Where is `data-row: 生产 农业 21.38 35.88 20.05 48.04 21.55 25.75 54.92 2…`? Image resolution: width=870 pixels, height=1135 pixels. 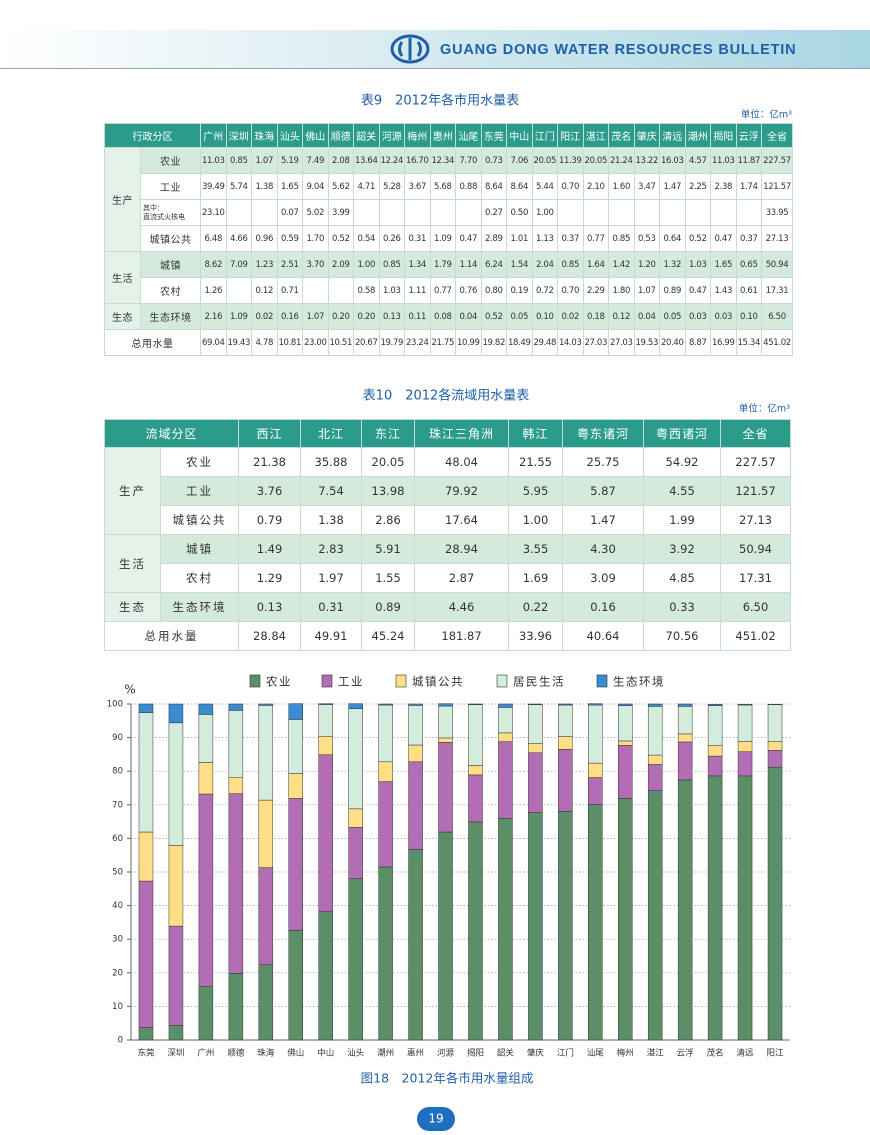
data-row: 生产 农业 21.38 35.88 20.05 48.04 21.55 25.75 54.92 2… is located at coordinates (448, 491).